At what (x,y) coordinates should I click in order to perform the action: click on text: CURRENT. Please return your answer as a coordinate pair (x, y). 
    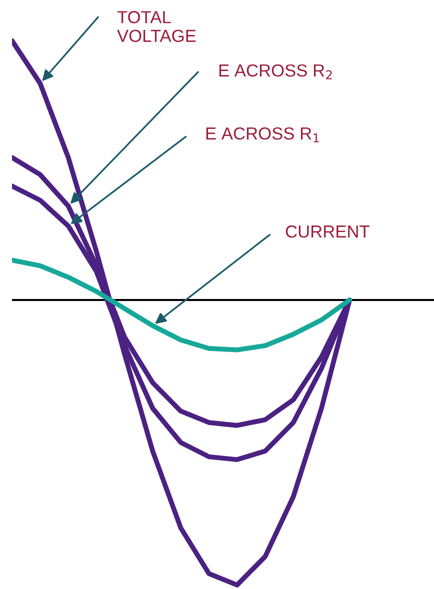
    Looking at the image, I should click on (328, 231).